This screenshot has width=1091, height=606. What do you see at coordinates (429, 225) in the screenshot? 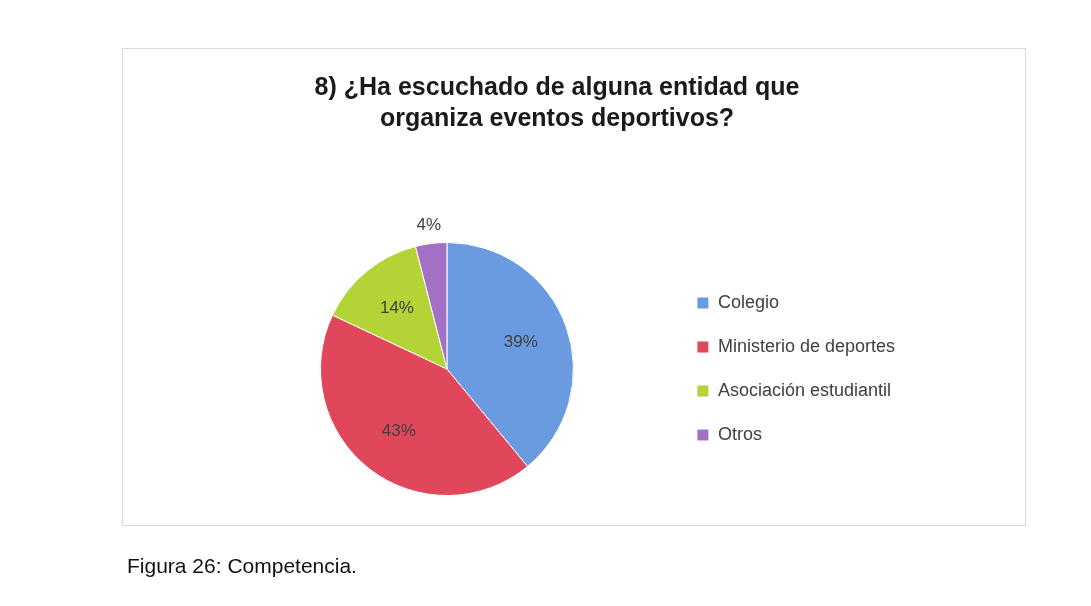
I see `data-label: 4%` at bounding box center [429, 225].